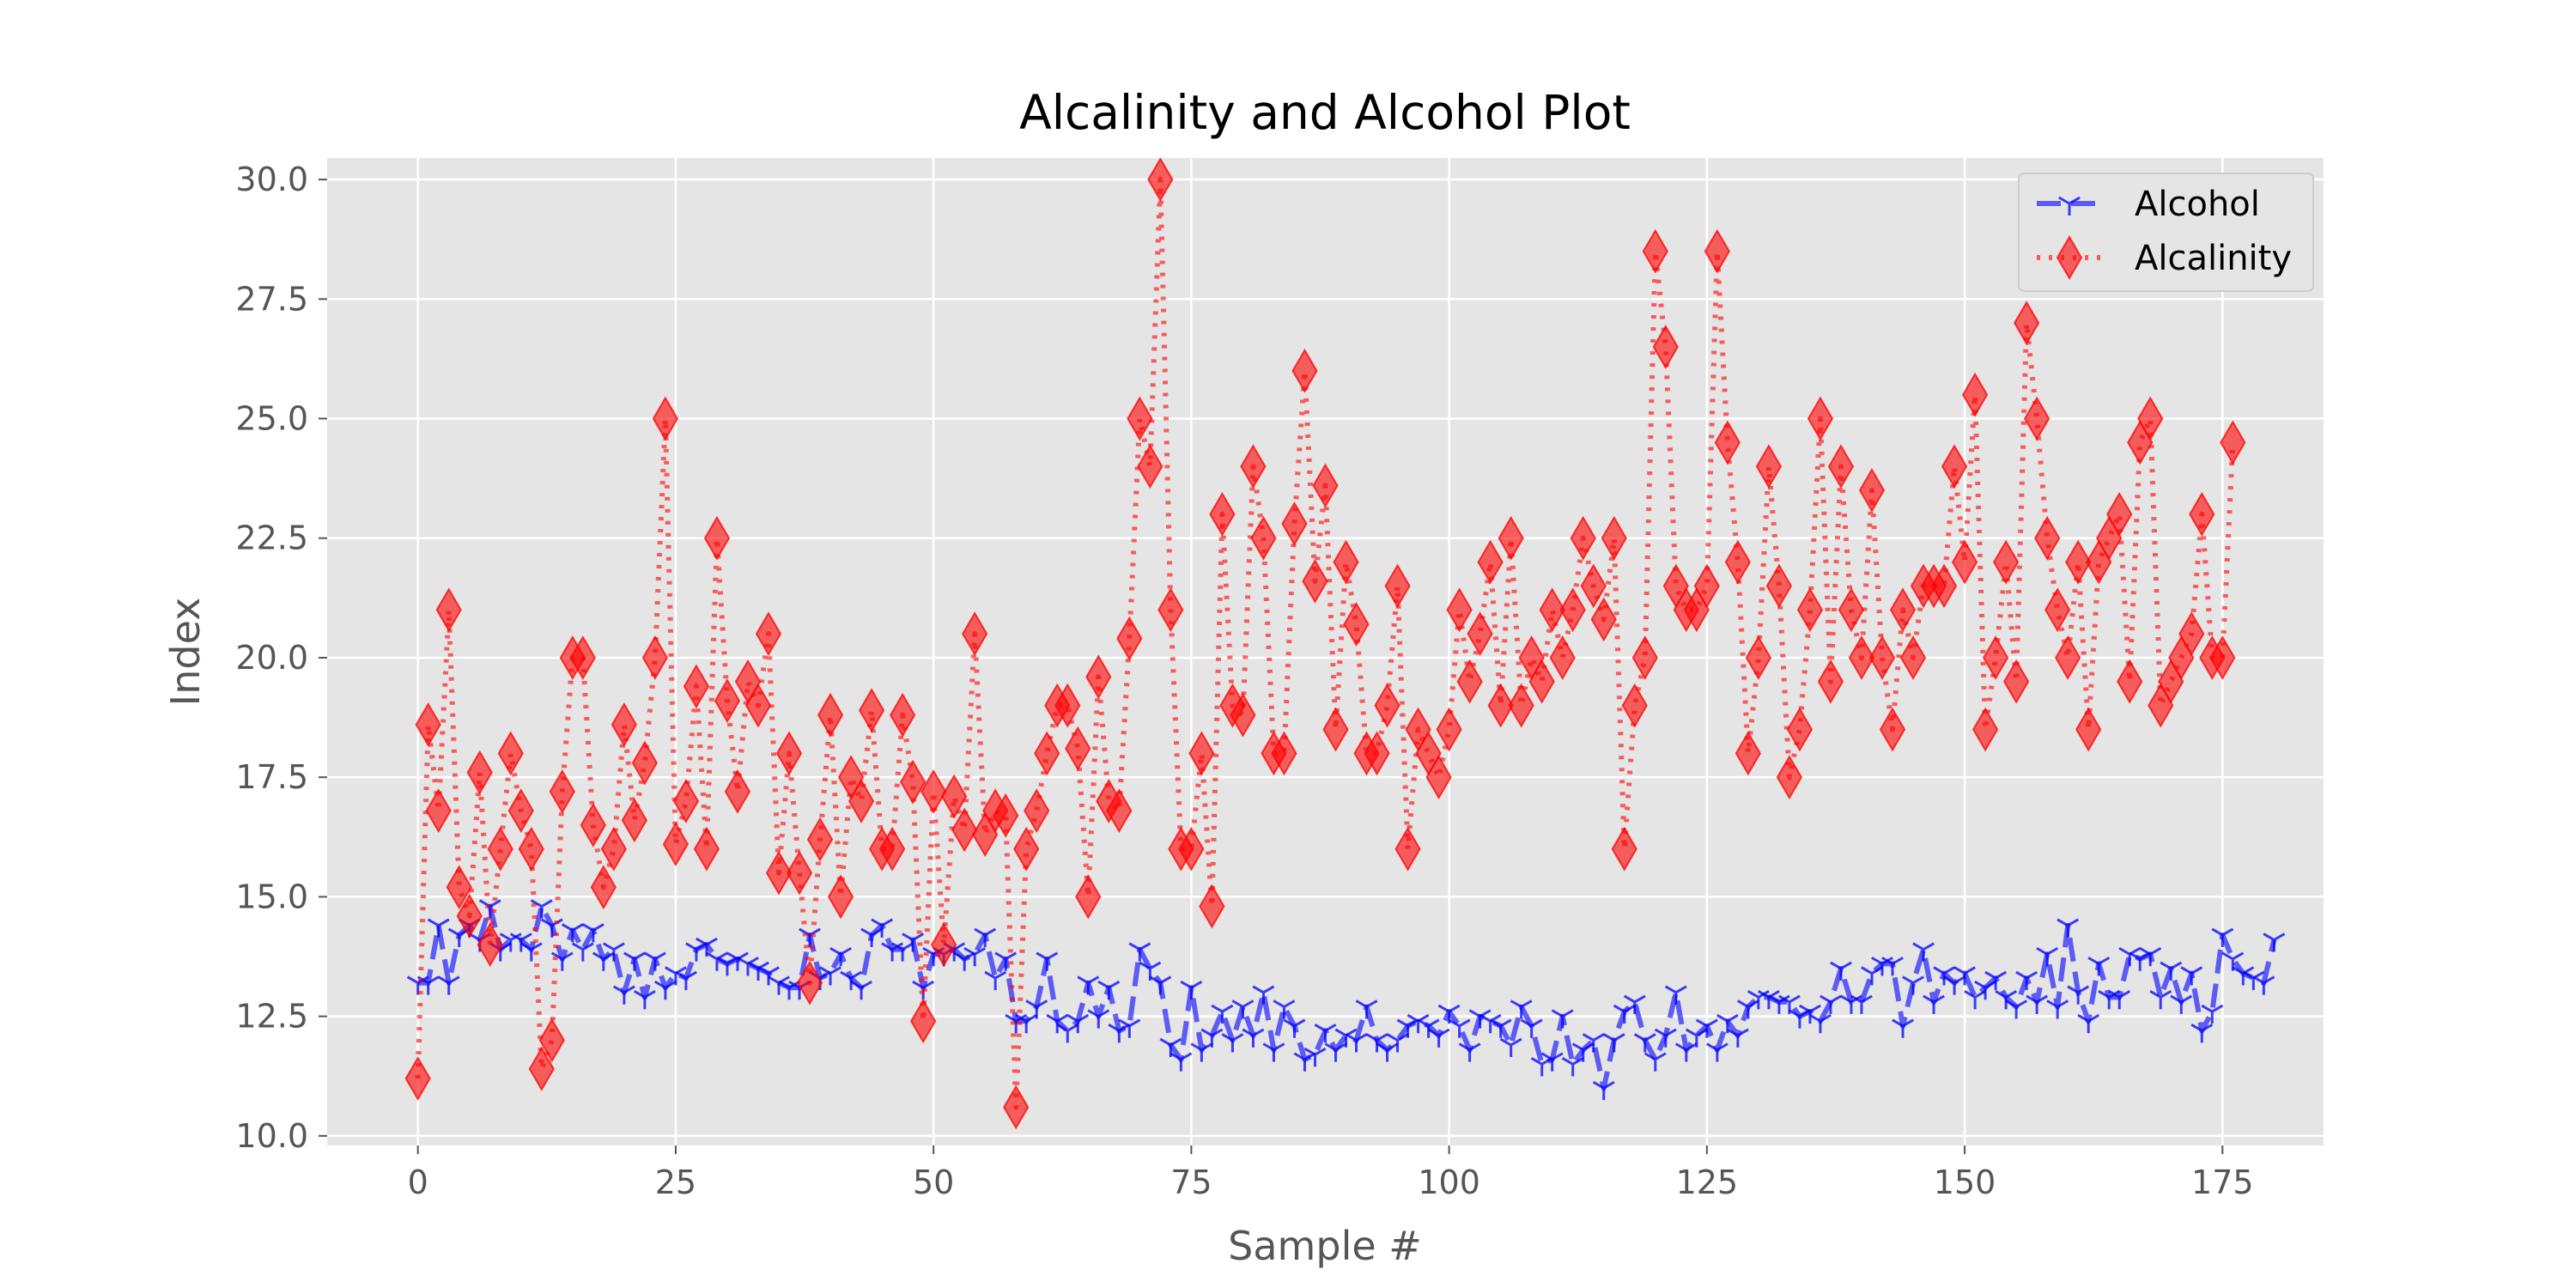 The image size is (2576, 1288). What do you see at coordinates (2069, 258) in the screenshot?
I see `legend-marker-alcalinity` at bounding box center [2069, 258].